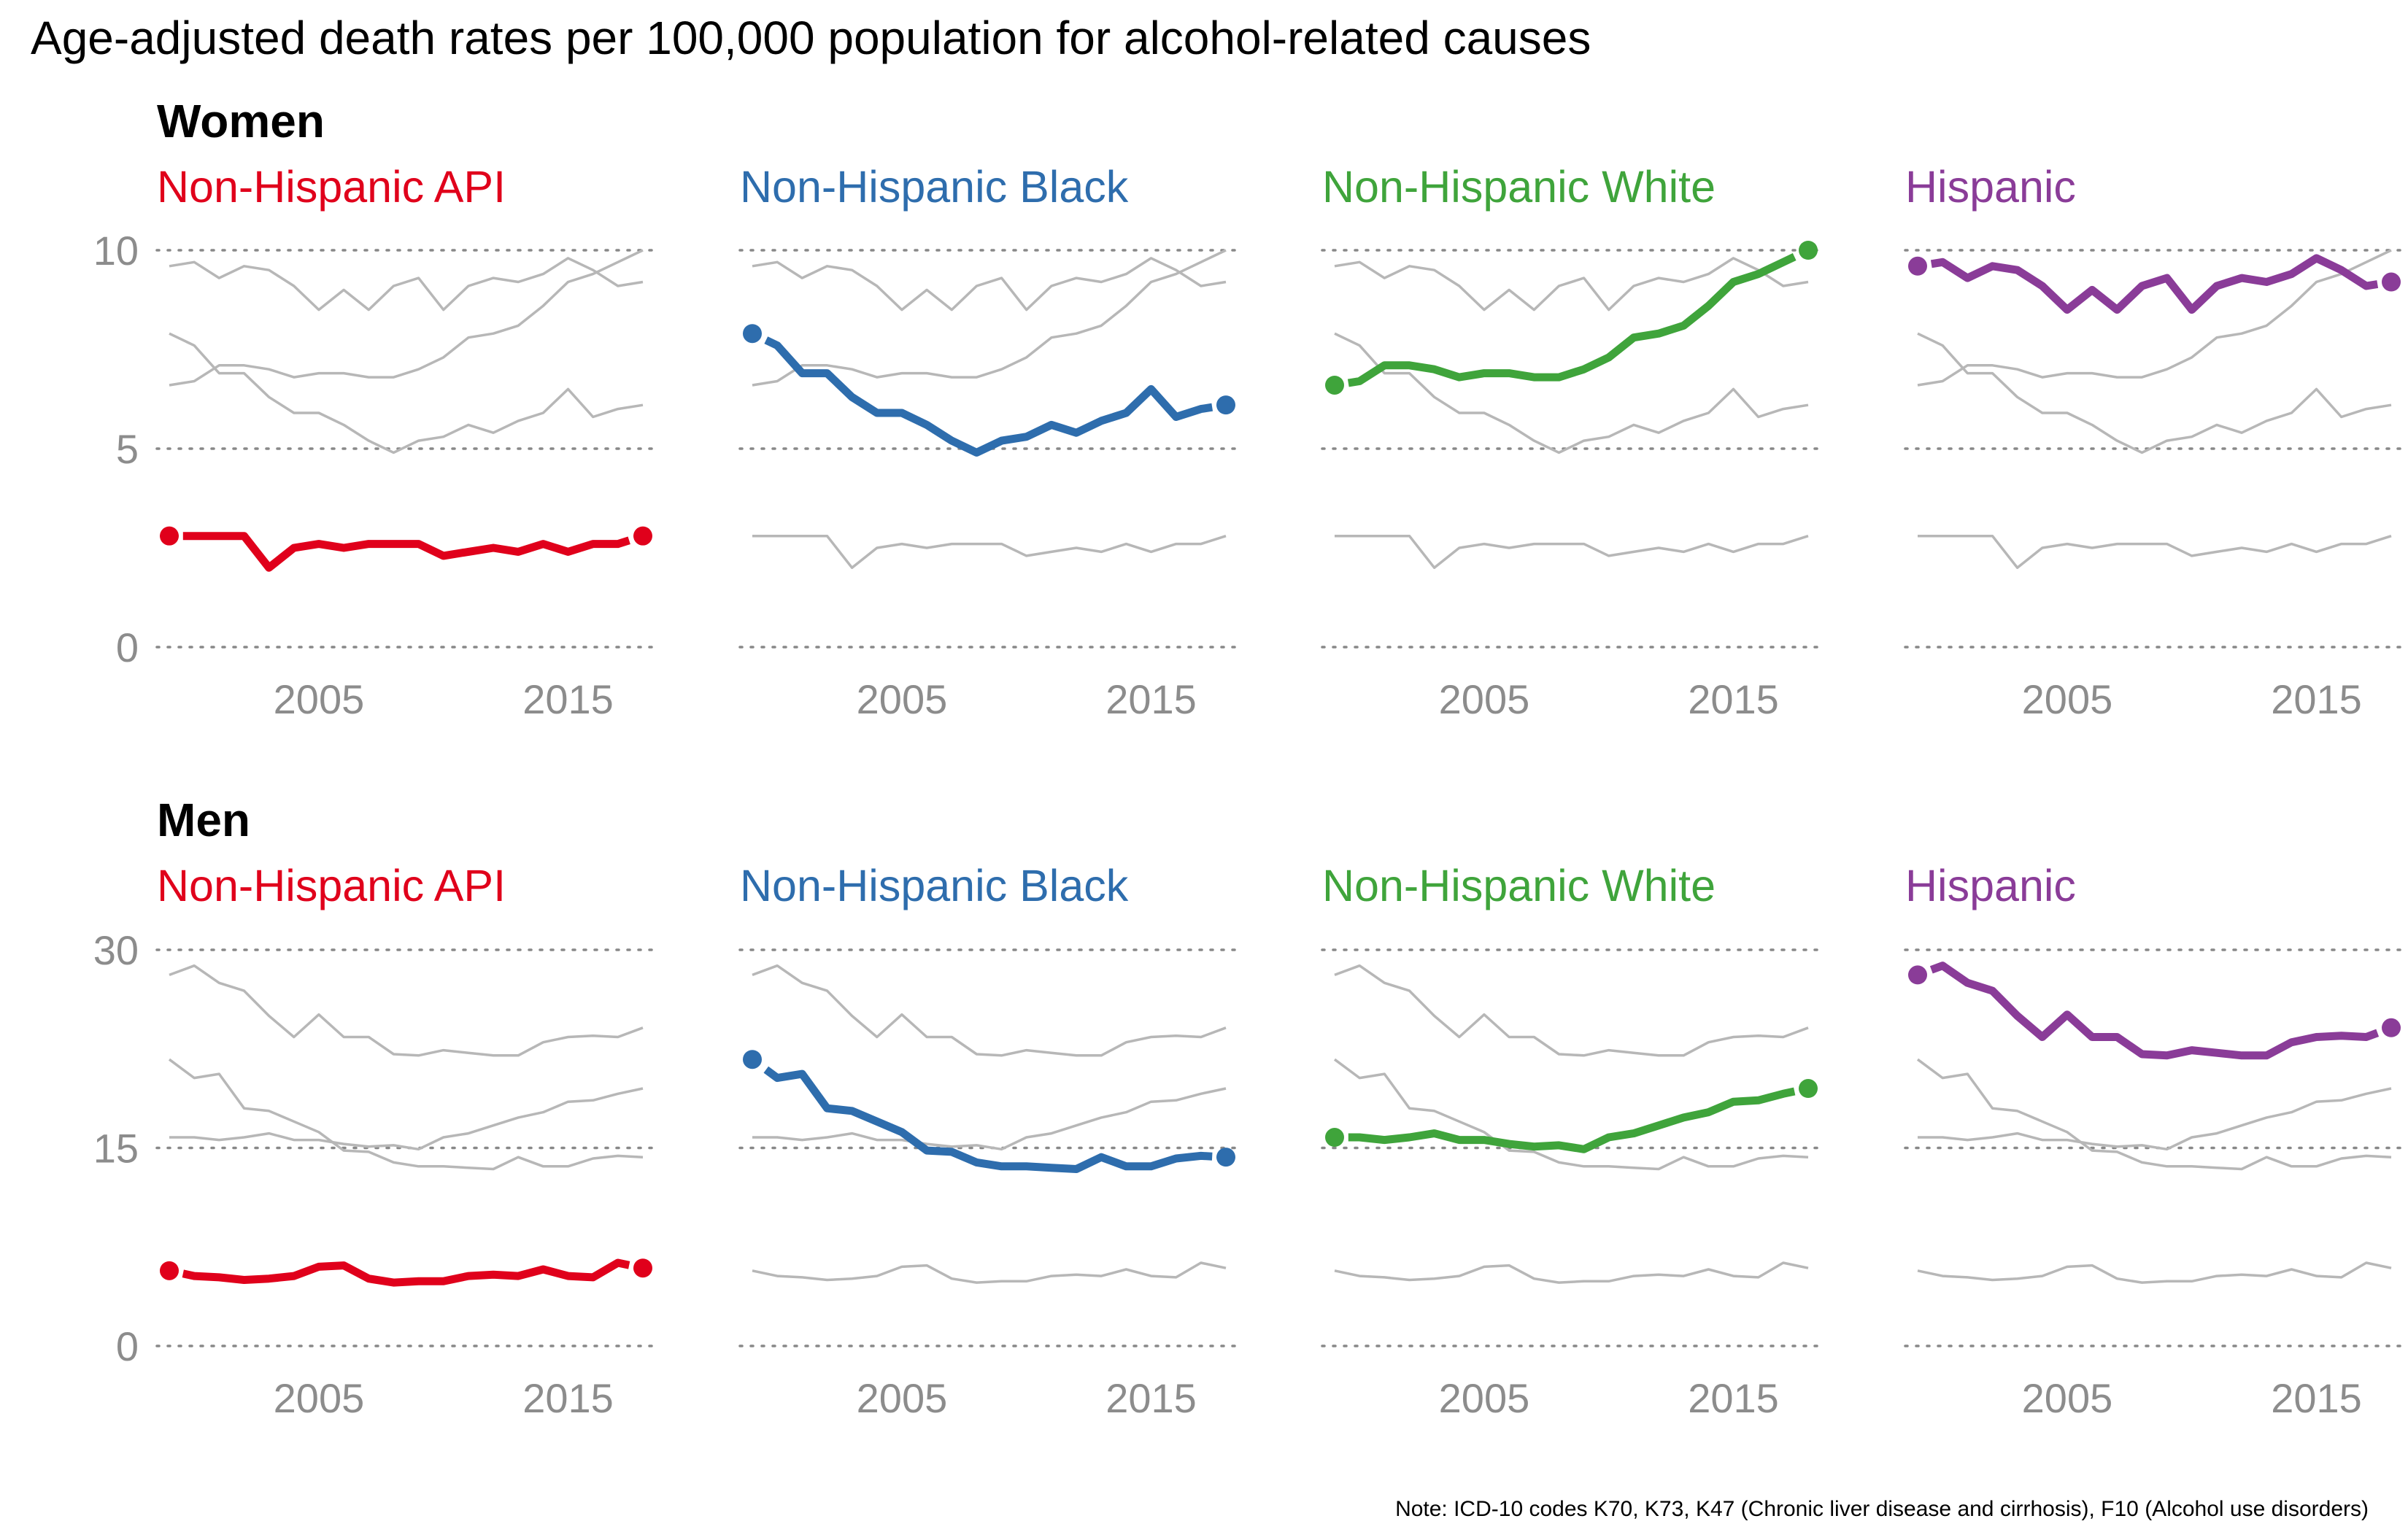  What do you see at coordinates (241, 121) in the screenshot?
I see `section-title: Women` at bounding box center [241, 121].